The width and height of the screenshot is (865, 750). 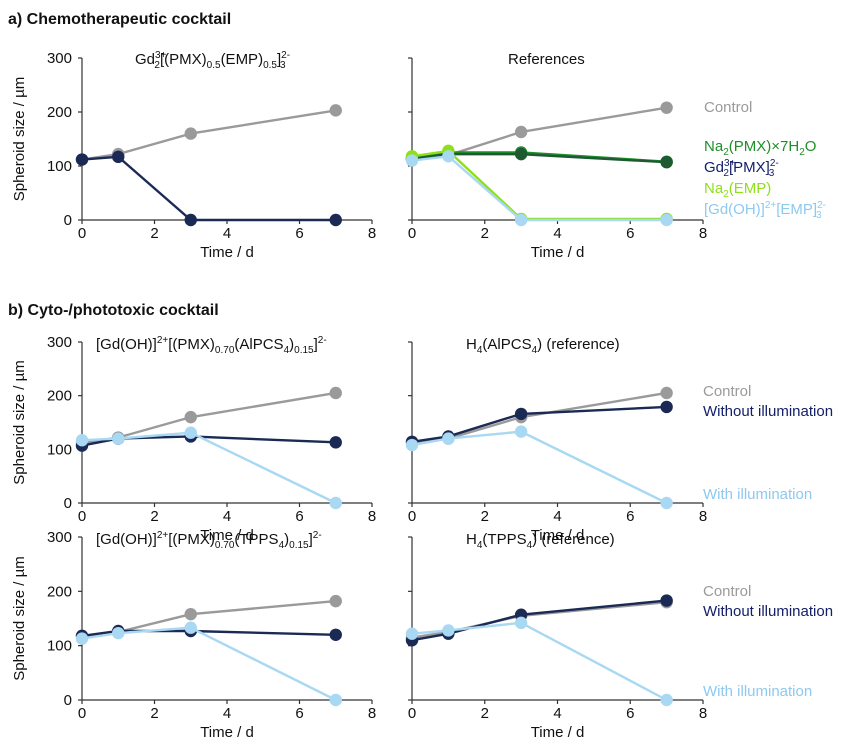 What do you see at coordinates (119, 19) in the screenshot?
I see `section-a-heading: a) Chemotherapeutic cocktail` at bounding box center [119, 19].